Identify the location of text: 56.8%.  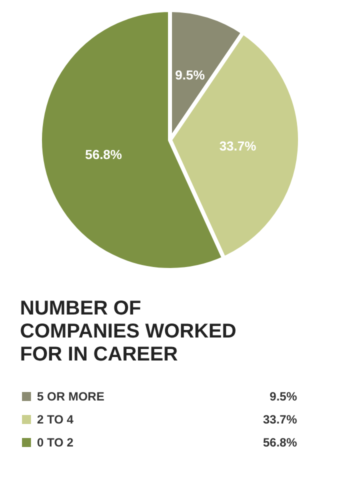
(279, 443).